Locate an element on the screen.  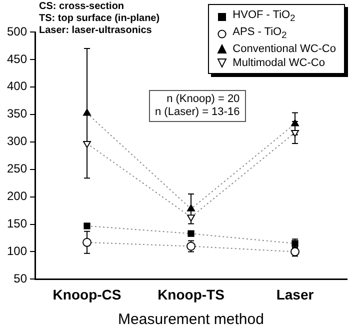
legend-label: HVOF - TiO$_{2}$ is located at coordinates (264, 17).